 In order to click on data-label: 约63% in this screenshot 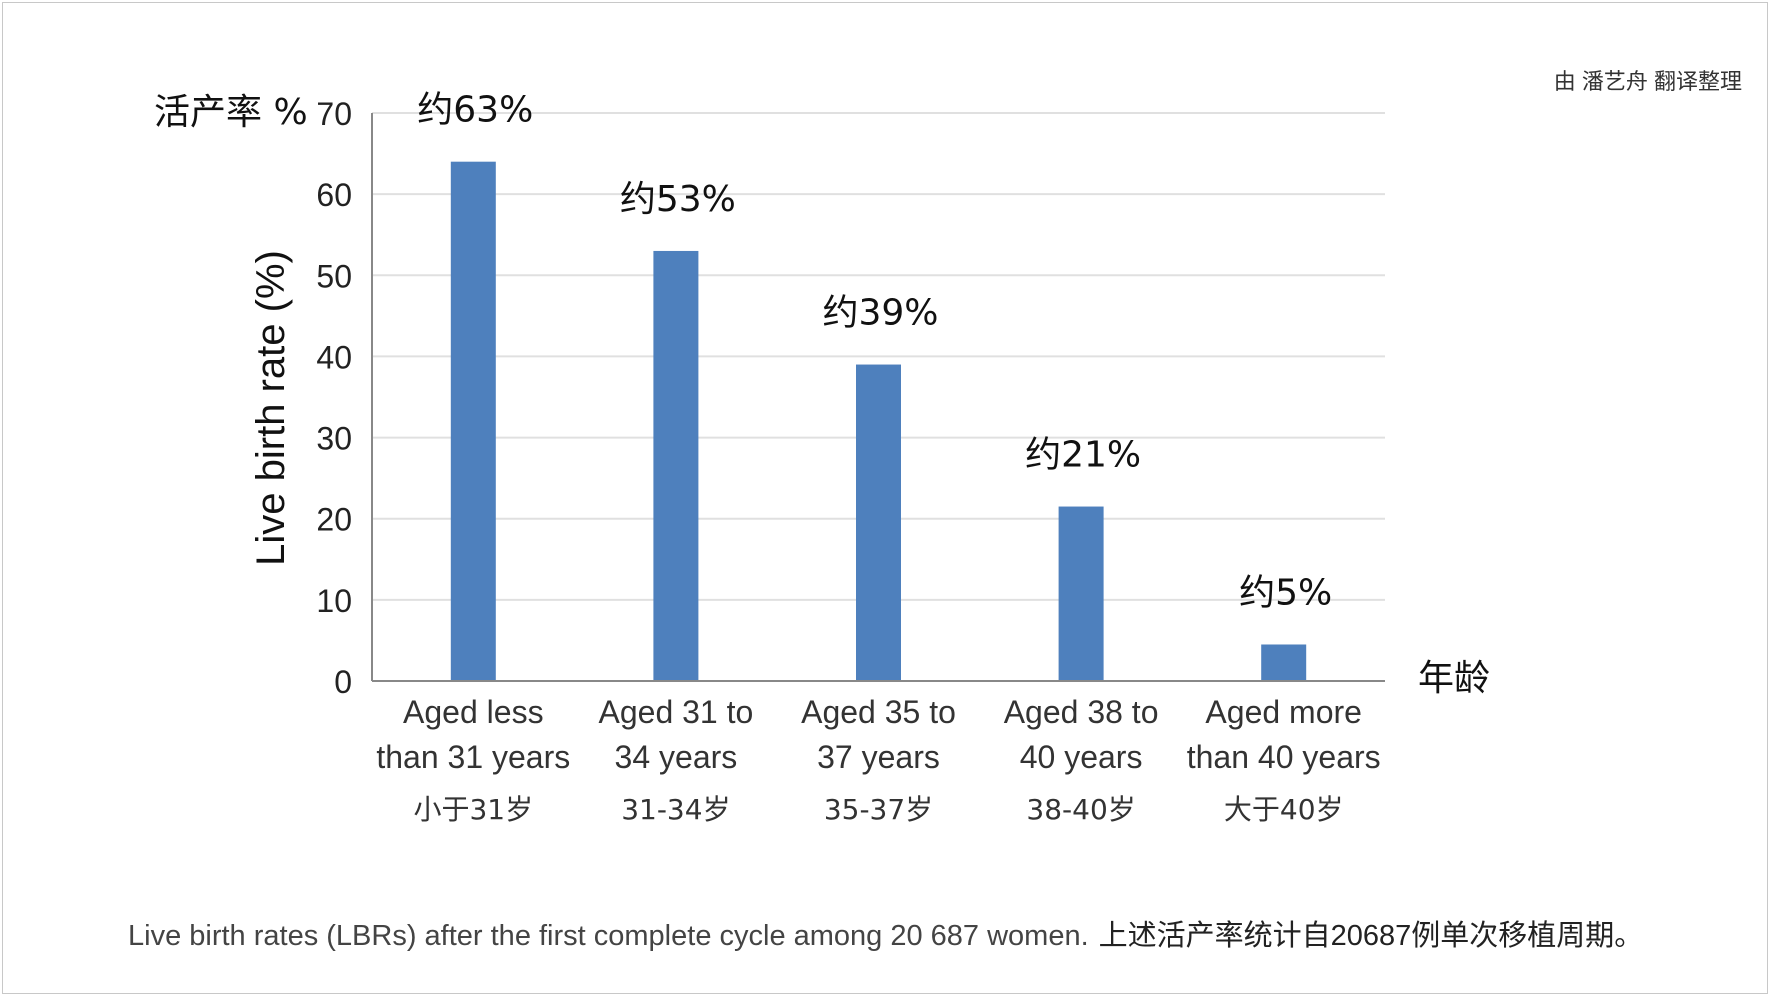, I will do `click(475, 110)`.